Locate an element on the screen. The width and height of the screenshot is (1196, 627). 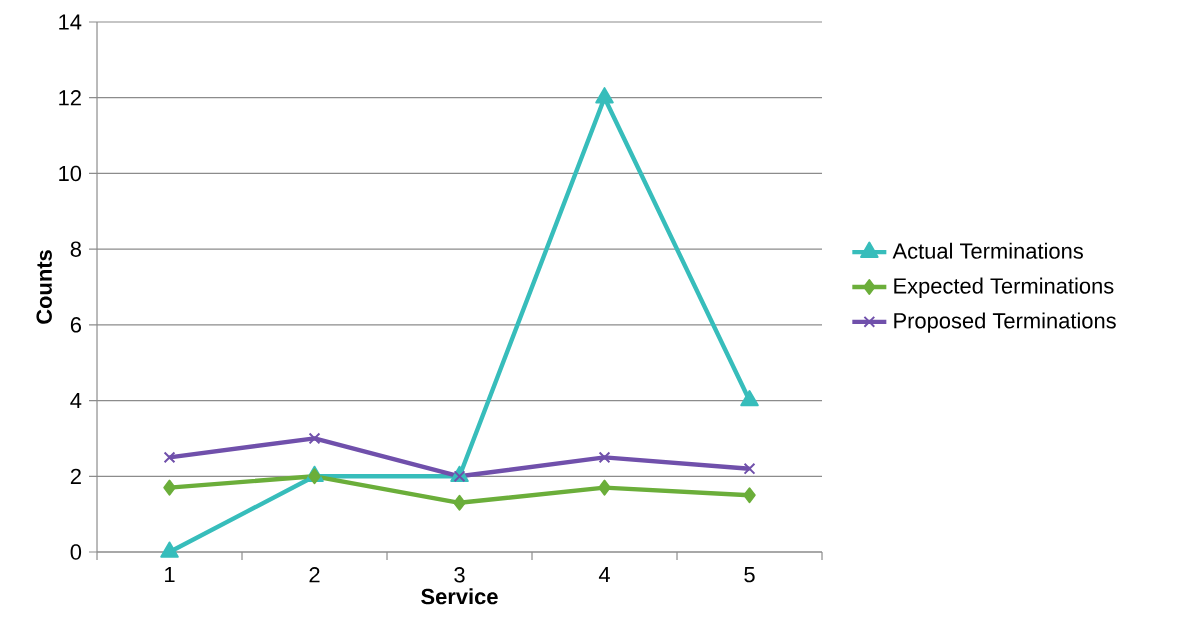
legend-label: Expected Terminations is located at coordinates (1004, 287).